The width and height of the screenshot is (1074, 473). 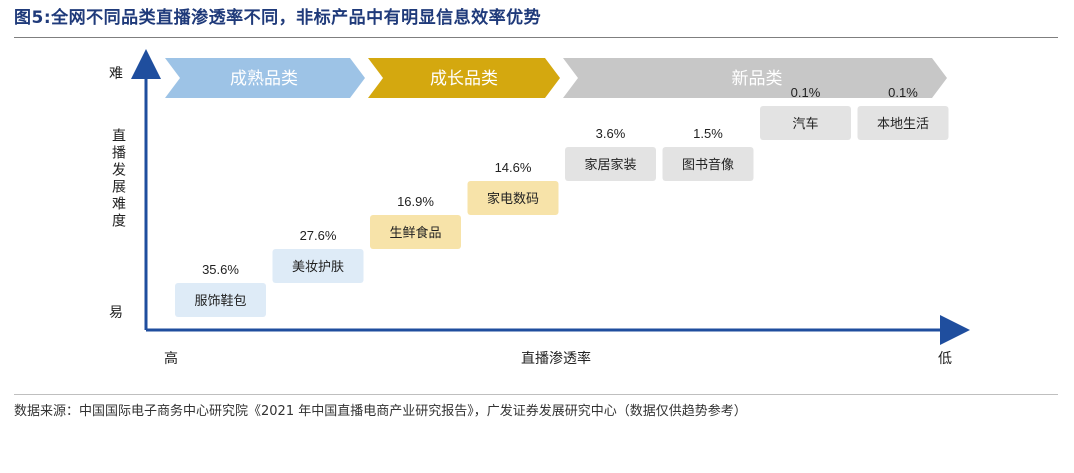 I want to click on x-axis-left-label: 高, so click(x=171, y=359).